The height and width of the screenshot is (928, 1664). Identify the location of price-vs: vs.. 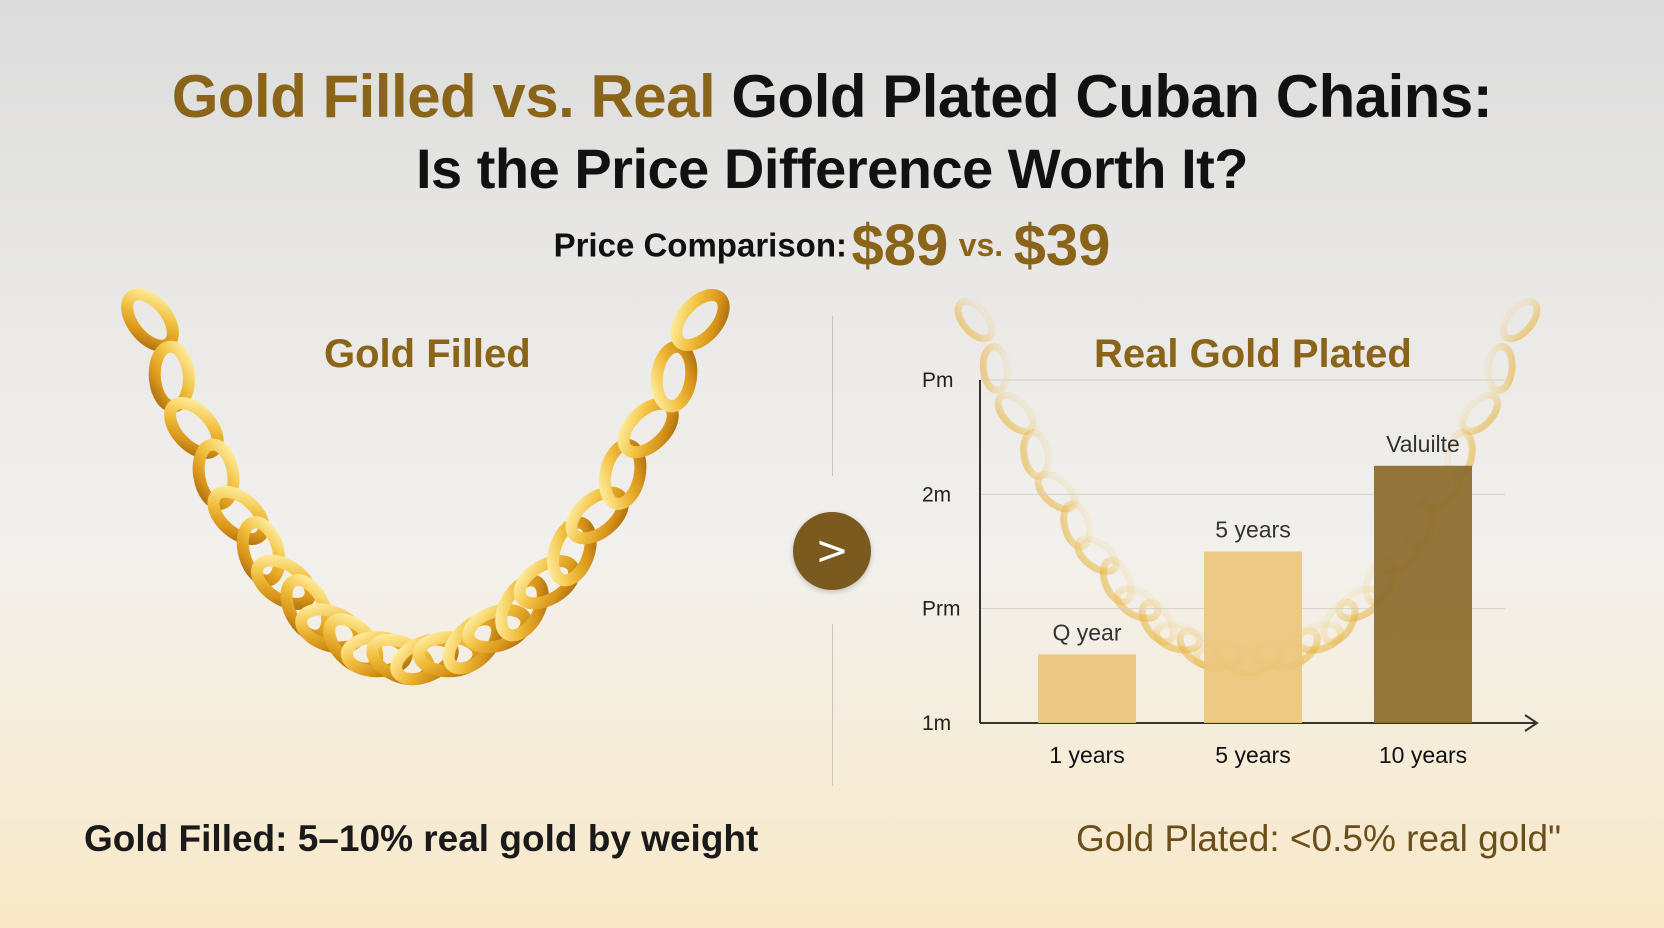
(981, 245).